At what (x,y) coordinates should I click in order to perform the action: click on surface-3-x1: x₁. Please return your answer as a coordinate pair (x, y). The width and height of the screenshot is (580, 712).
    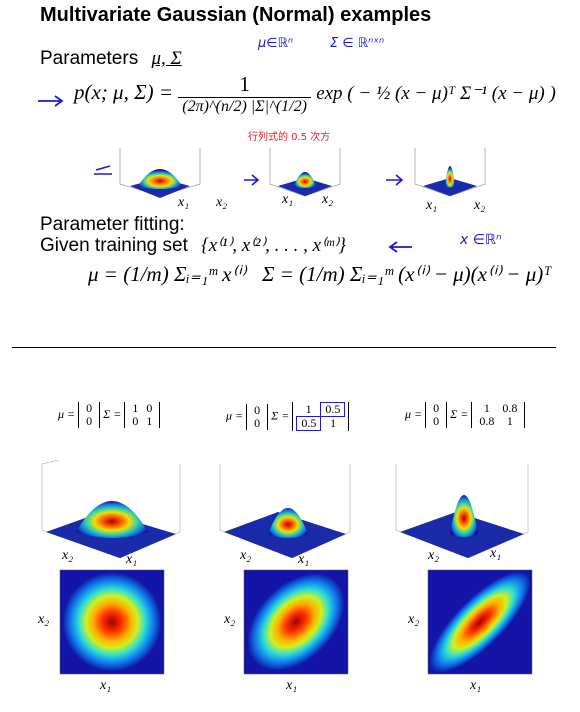
    Looking at the image, I should click on (496, 553).